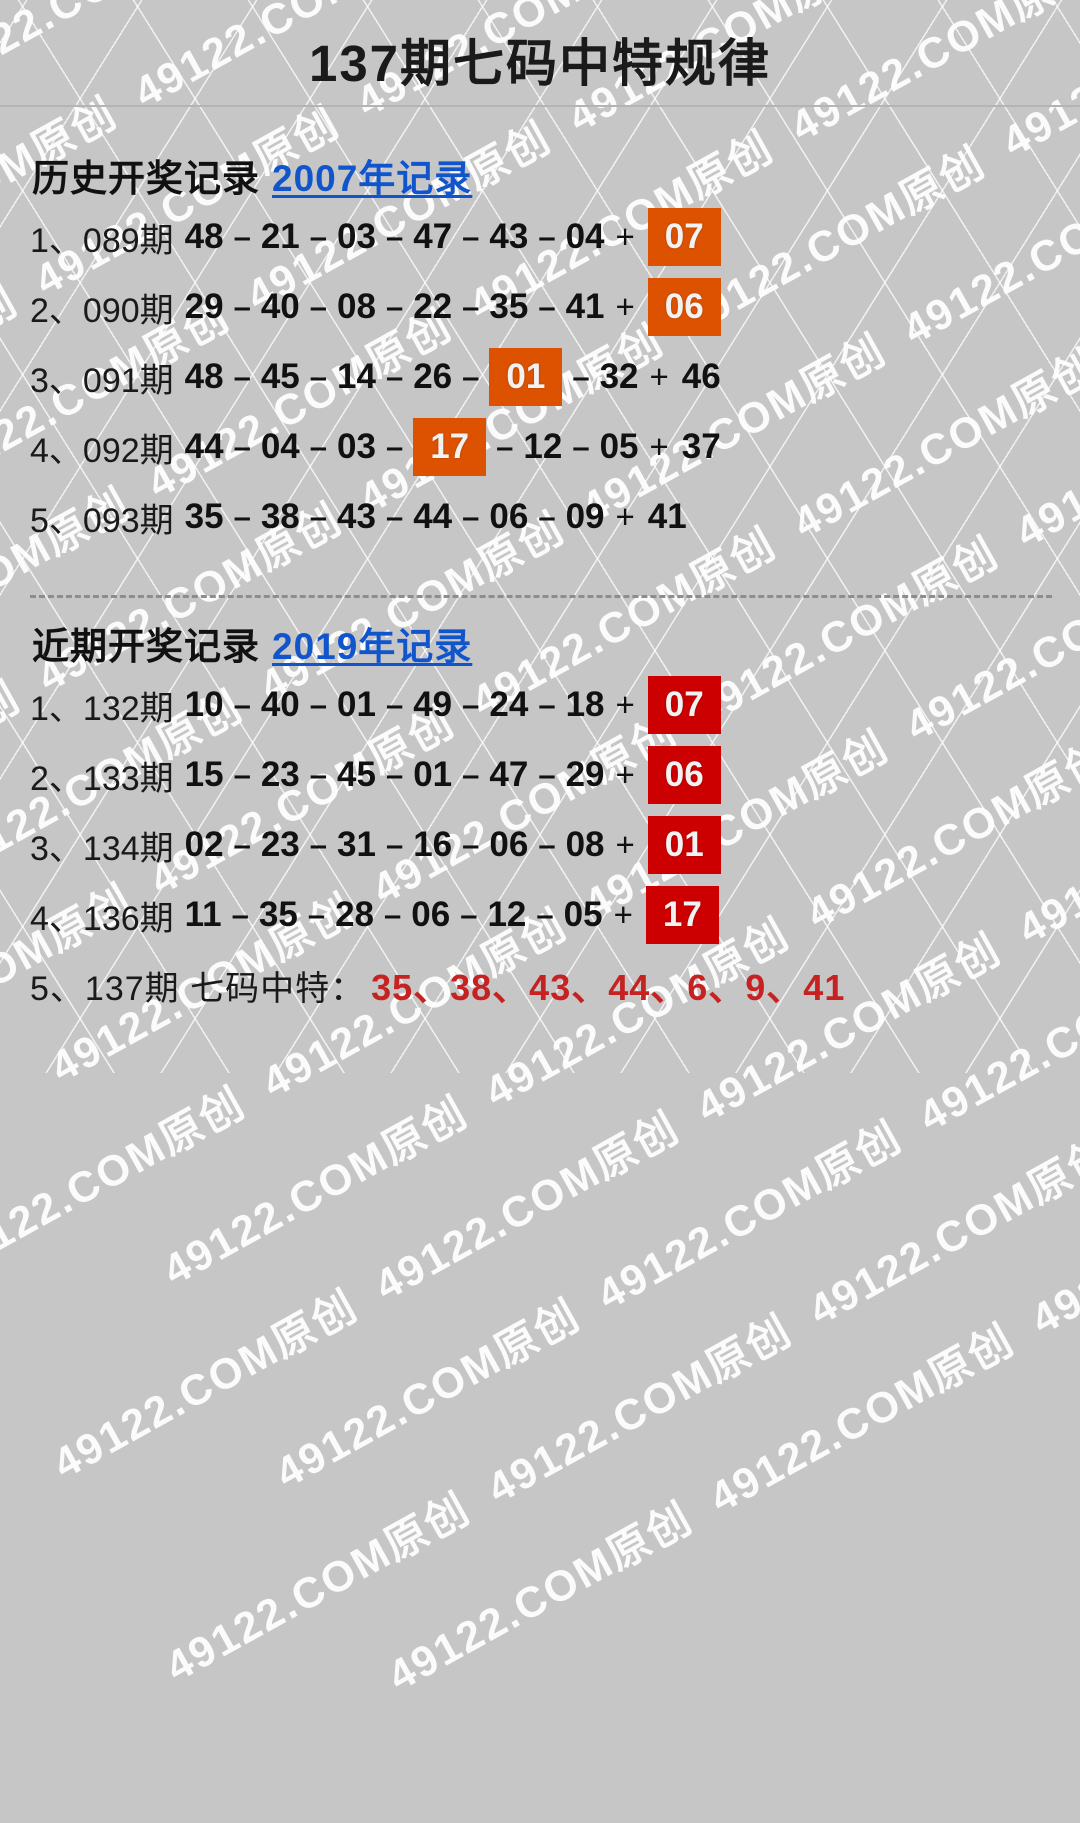 This screenshot has width=1080, height=1823. What do you see at coordinates (280, 516) in the screenshot?
I see `lottery-number: 38` at bounding box center [280, 516].